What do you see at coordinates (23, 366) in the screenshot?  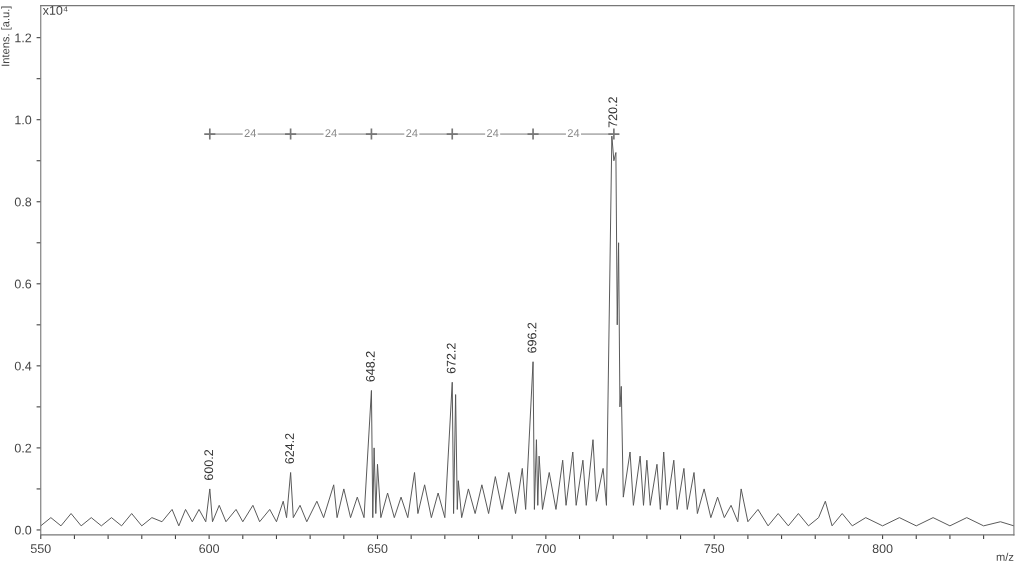 I see `y-tick-label: 0.4` at bounding box center [23, 366].